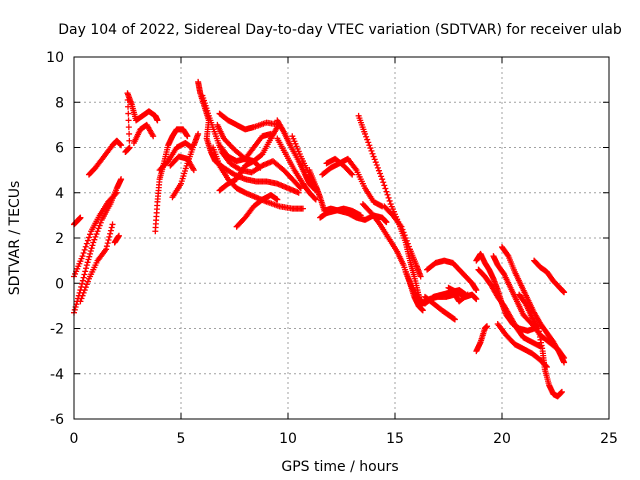 This screenshot has height=480, width=640. I want to click on x-tick-label: 5, so click(181, 439).